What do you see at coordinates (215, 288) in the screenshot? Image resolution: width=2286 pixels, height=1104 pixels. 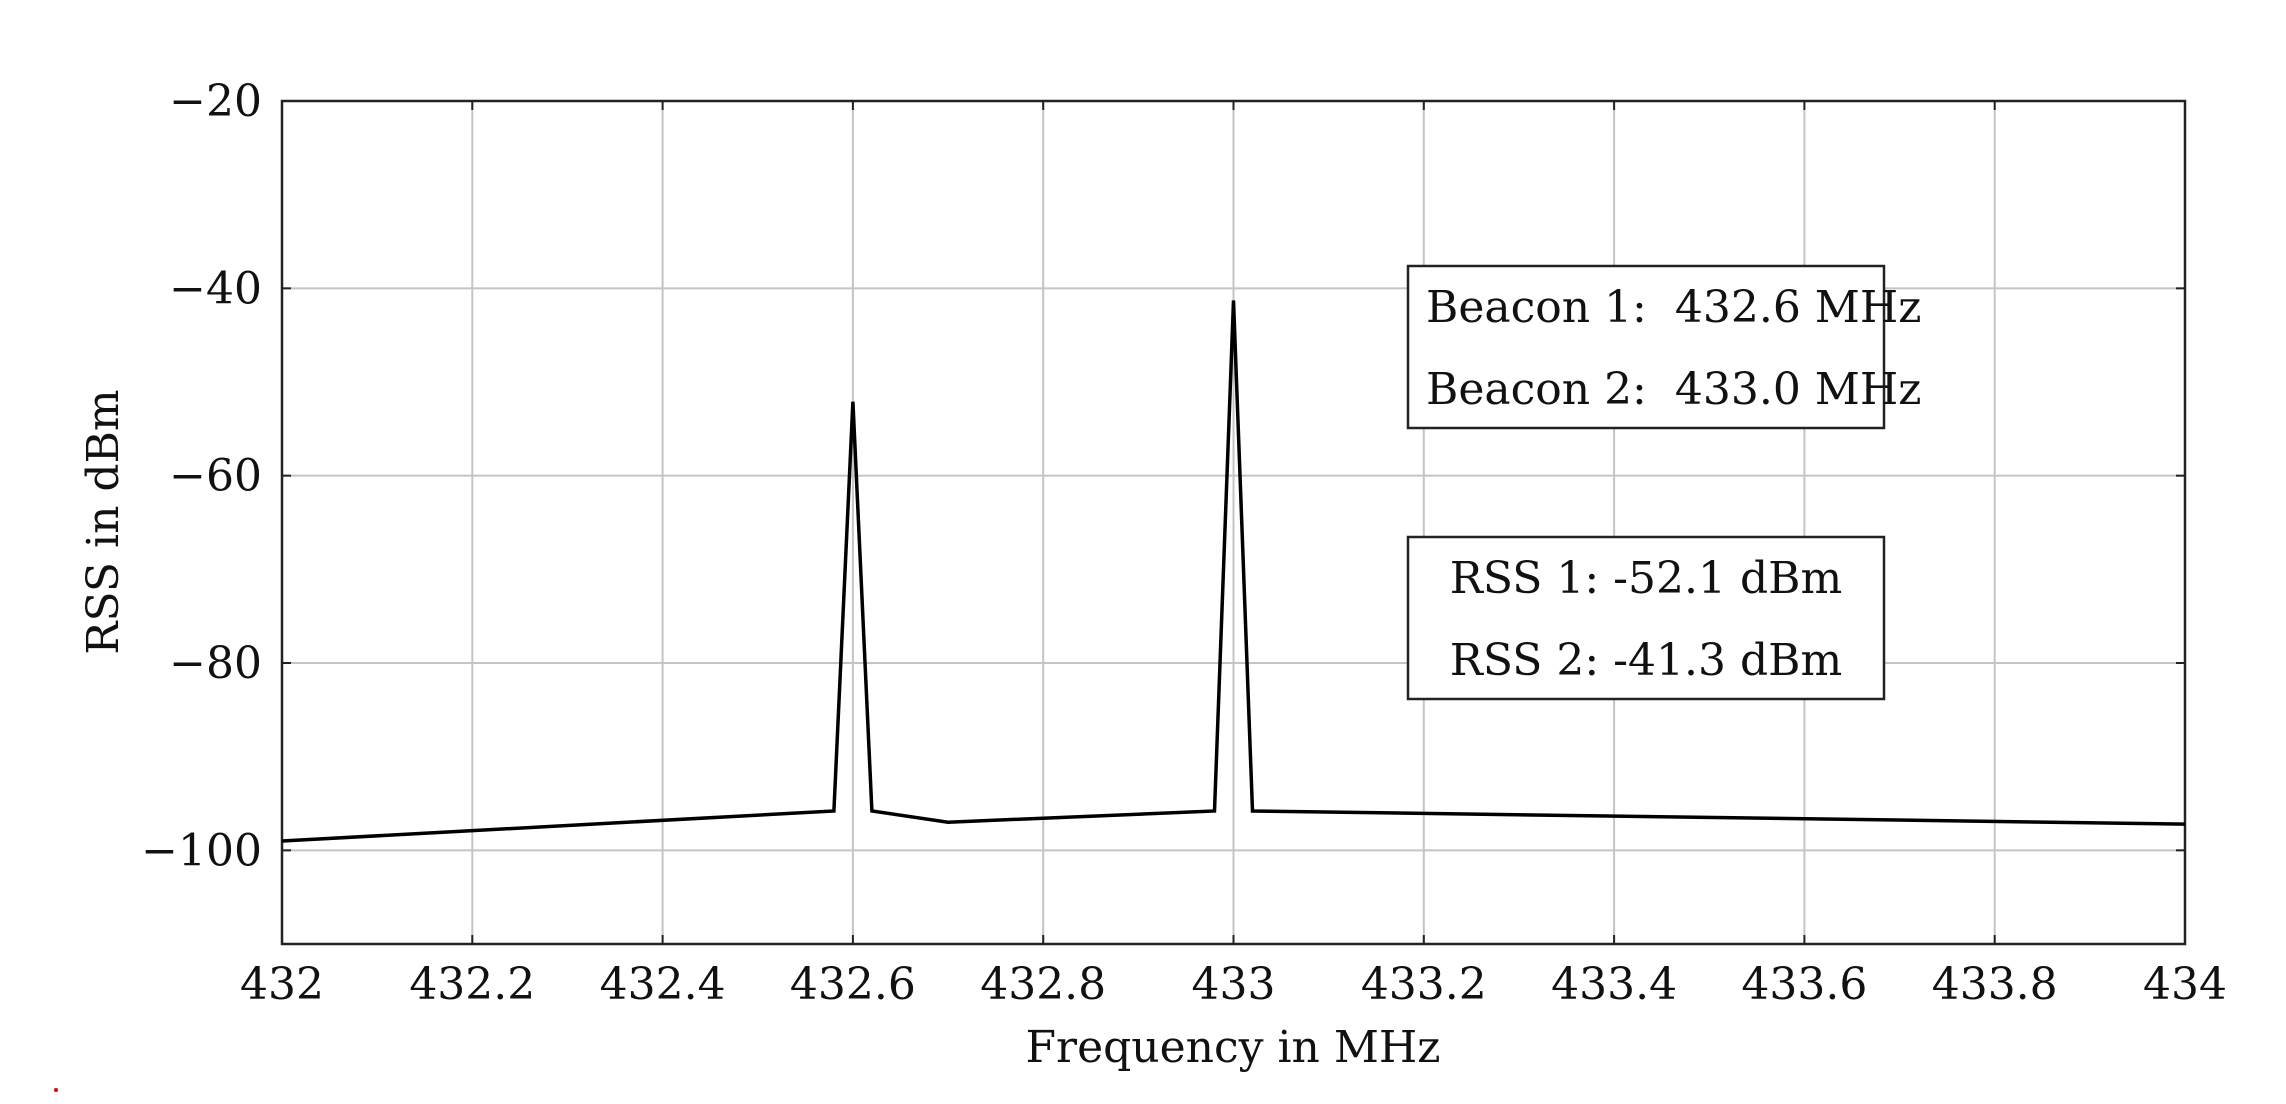 I see `y-tick-label: −40` at bounding box center [215, 288].